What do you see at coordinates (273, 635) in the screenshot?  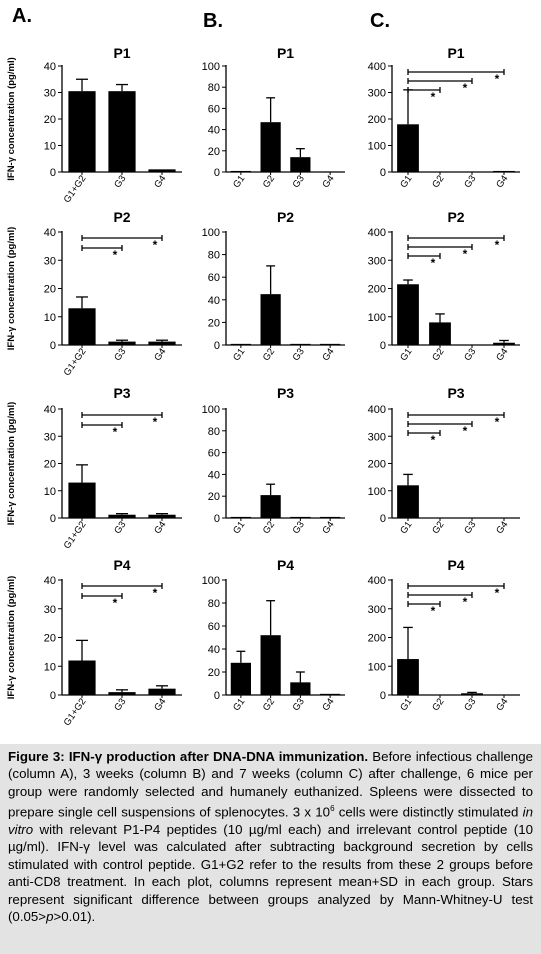 I see `chart-B4: P4 0 20 40 60 80 100 G1 G2 G3 G4` at bounding box center [273, 635].